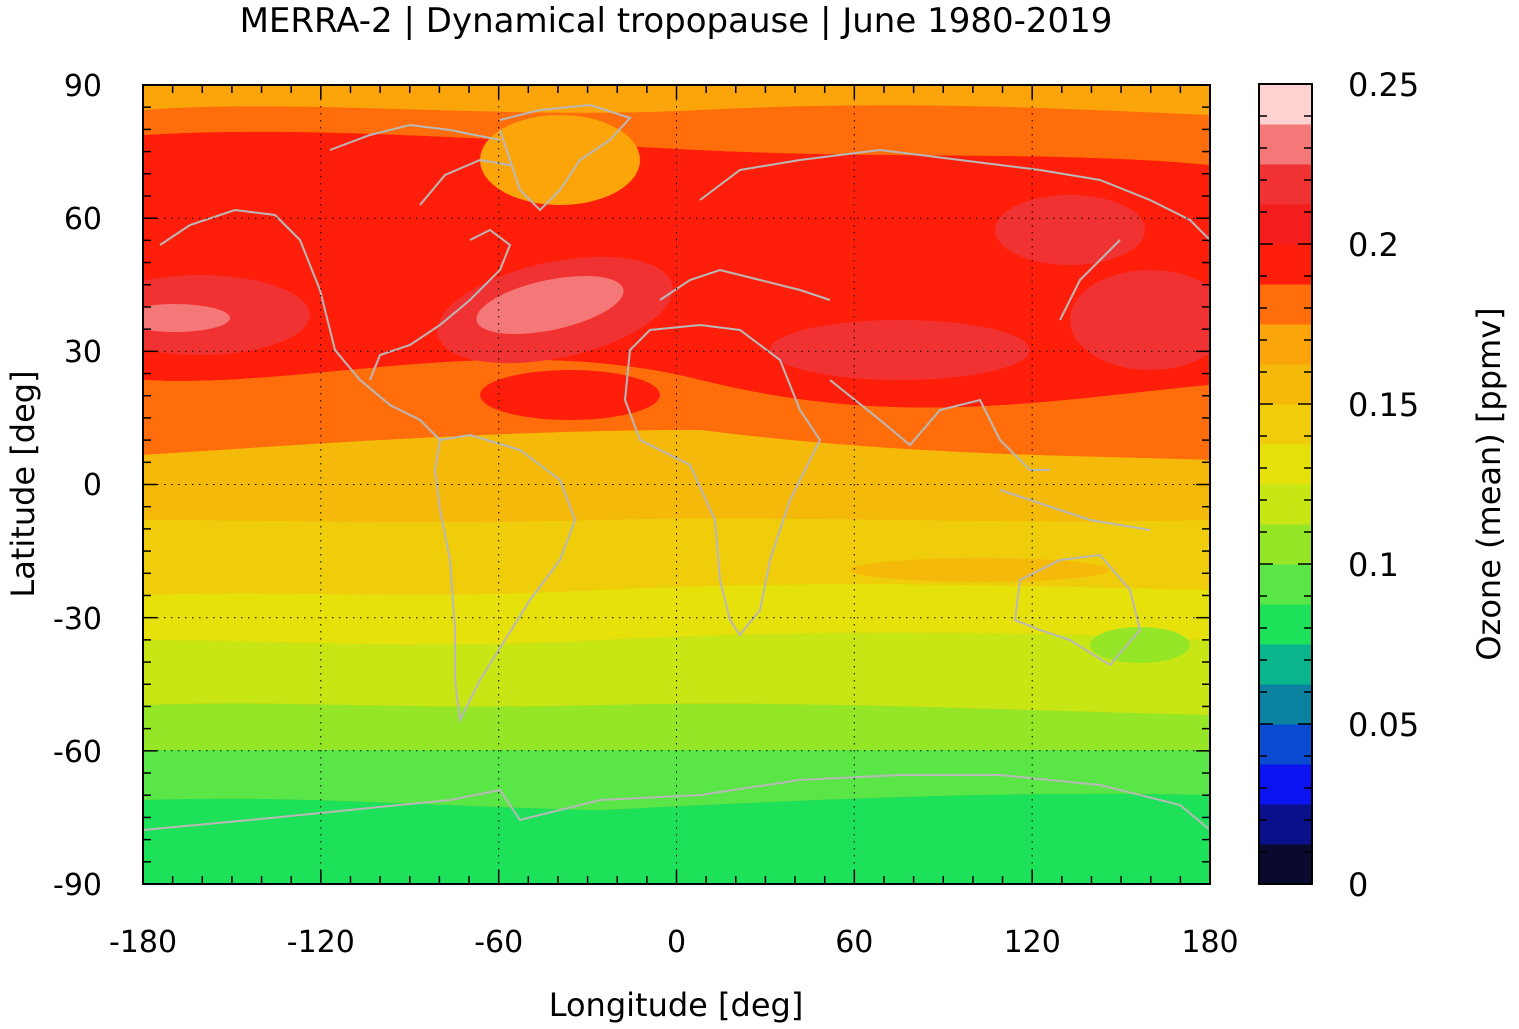 The width and height of the screenshot is (1519, 1029). I want to click on x-tick-label: -180, so click(143, 942).